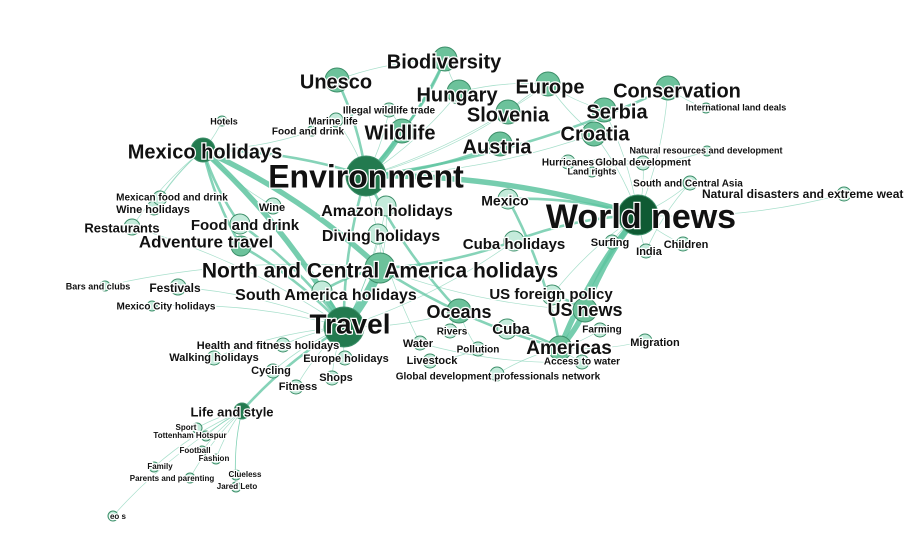  I want to click on node-amazon-holidays, so click(386, 206).